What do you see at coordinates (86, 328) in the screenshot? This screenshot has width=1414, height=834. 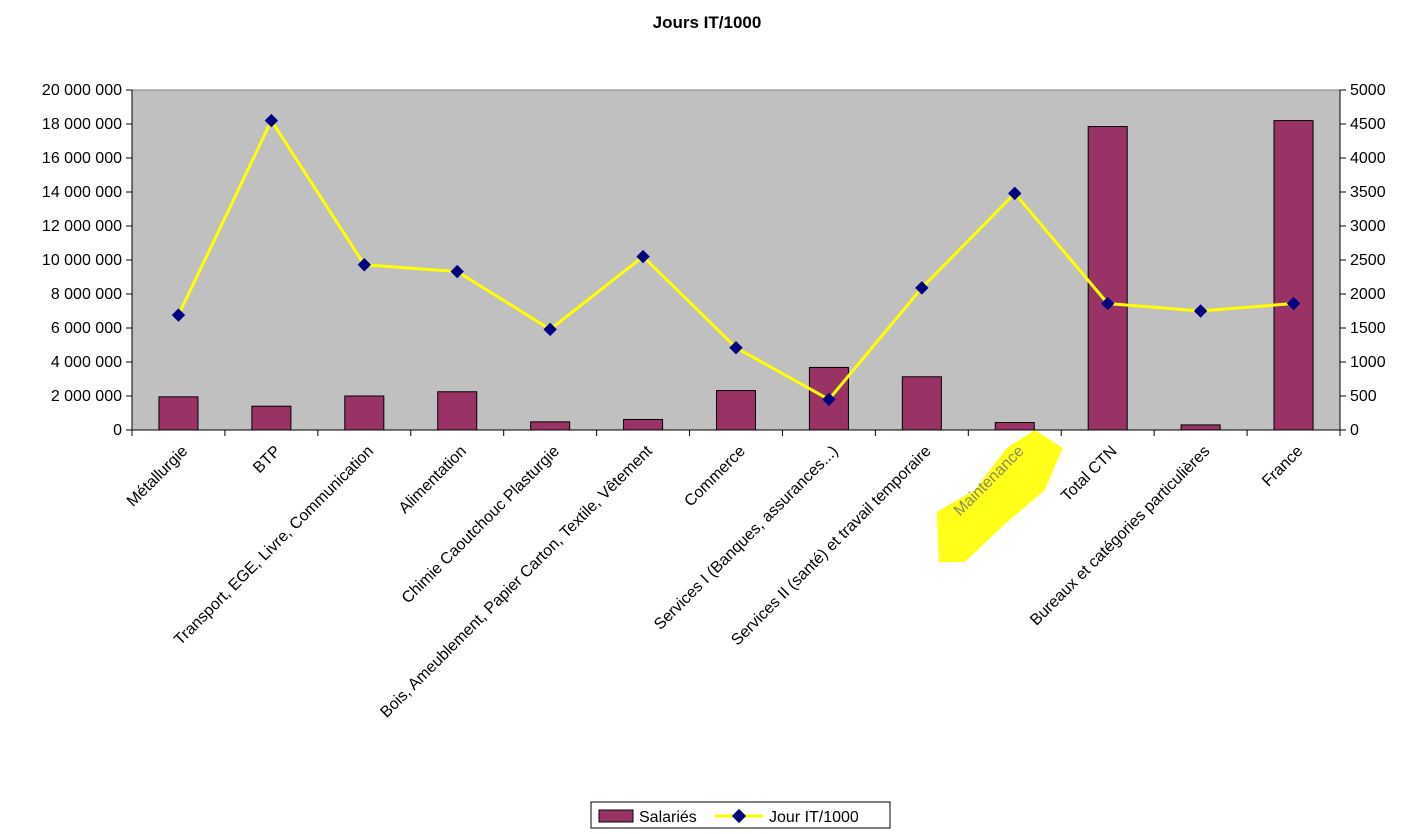 I see `y-left-tick-label: 6 000 000` at bounding box center [86, 328].